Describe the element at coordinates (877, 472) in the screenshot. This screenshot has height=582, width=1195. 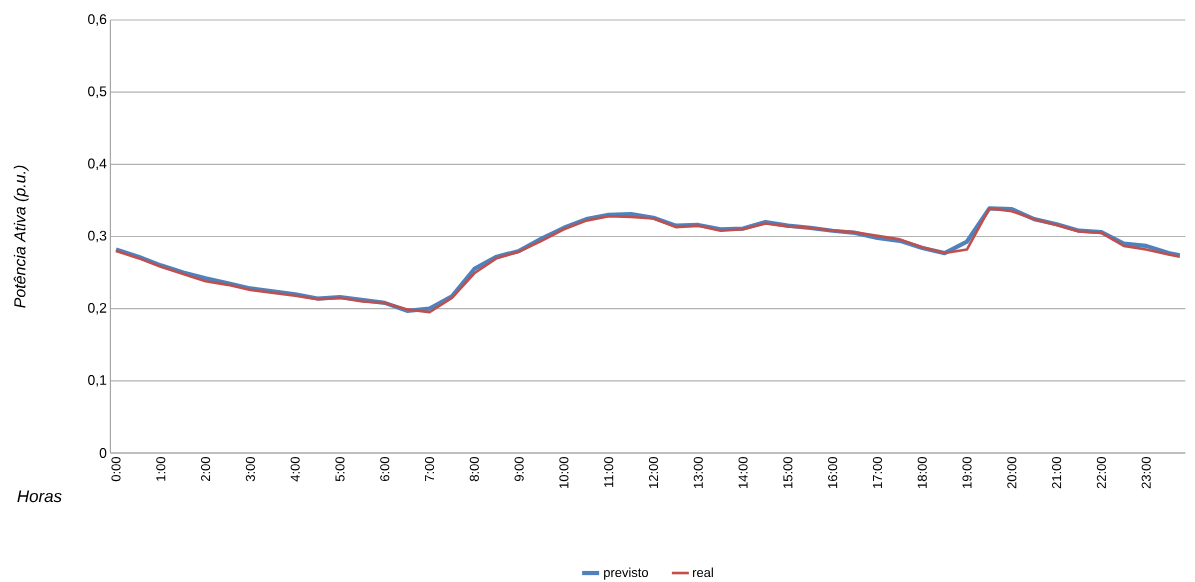
I see `x-tick-label: 17:00` at that location.